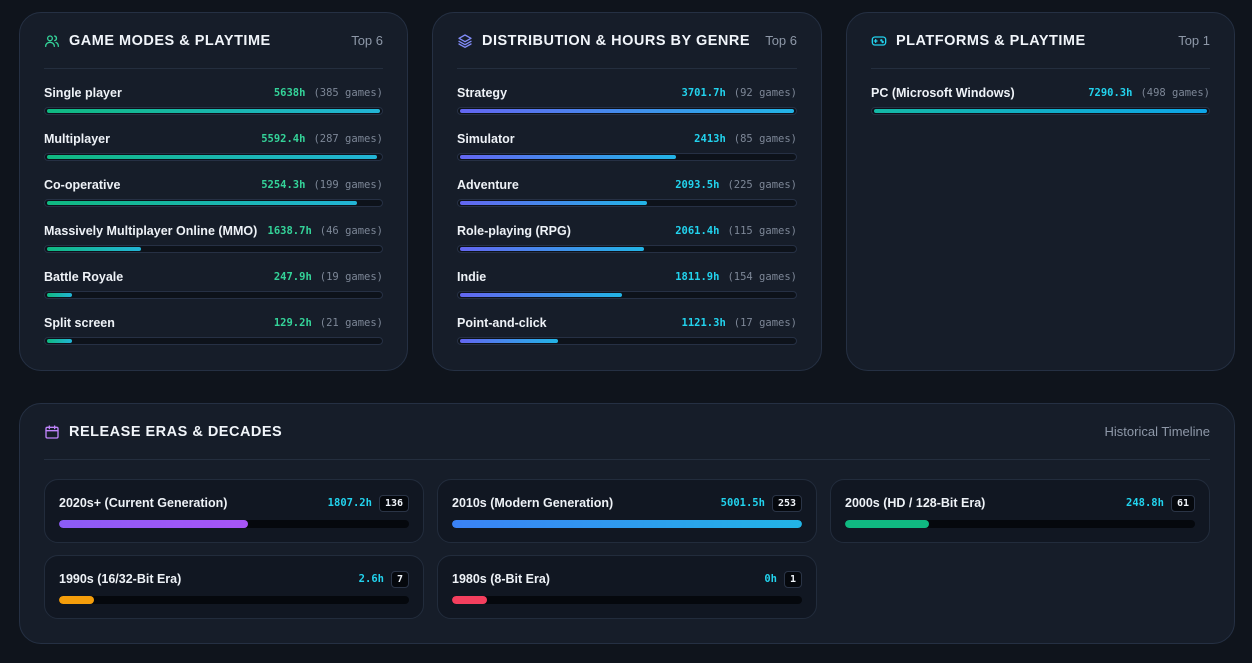  What do you see at coordinates (745, 139) in the screenshot?
I see `item-stats: 2413h (85 games)` at bounding box center [745, 139].